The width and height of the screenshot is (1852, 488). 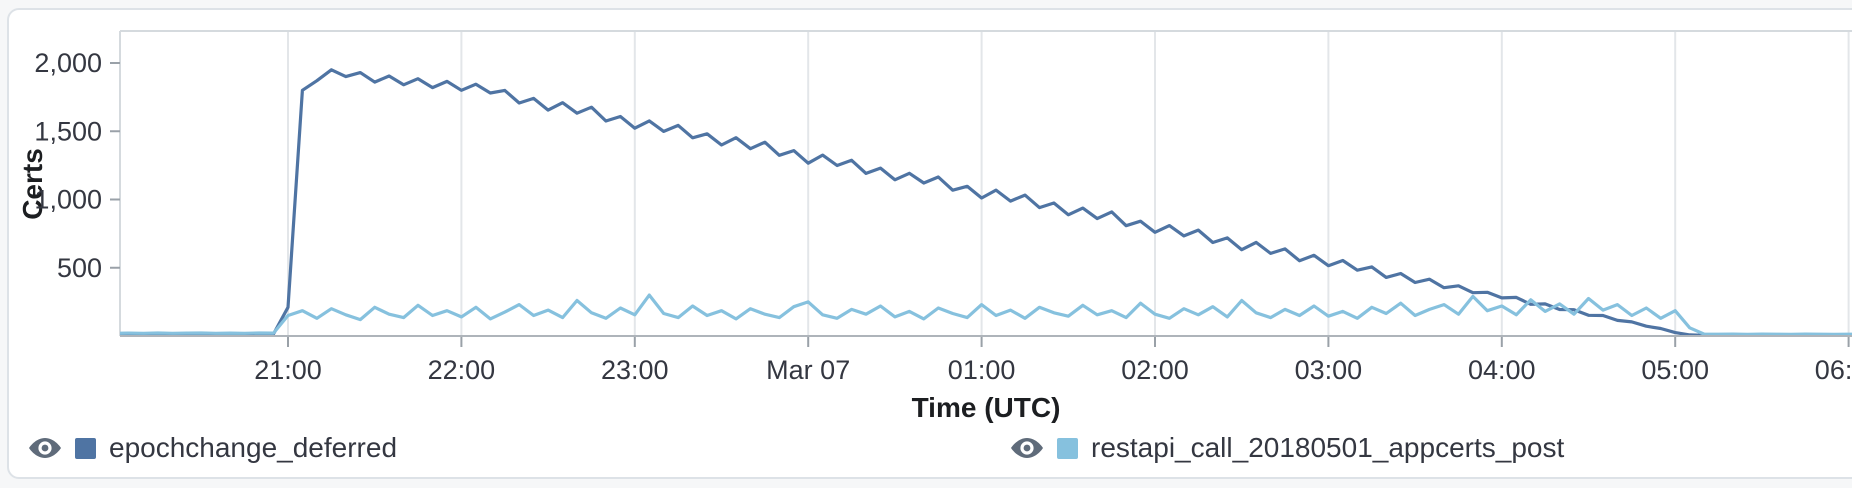 What do you see at coordinates (1675, 370) in the screenshot?
I see `x-tick-label: 05:00` at bounding box center [1675, 370].